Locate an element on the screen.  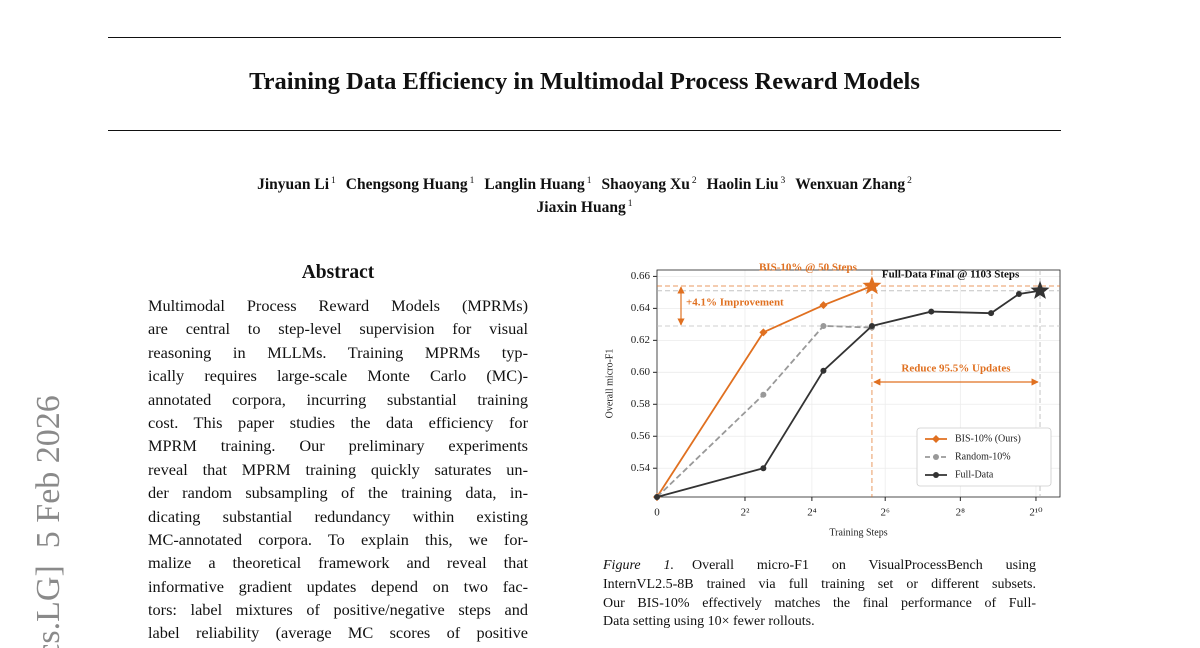
x-tick-label: 2¹⁰ is located at coordinates (1036, 513).